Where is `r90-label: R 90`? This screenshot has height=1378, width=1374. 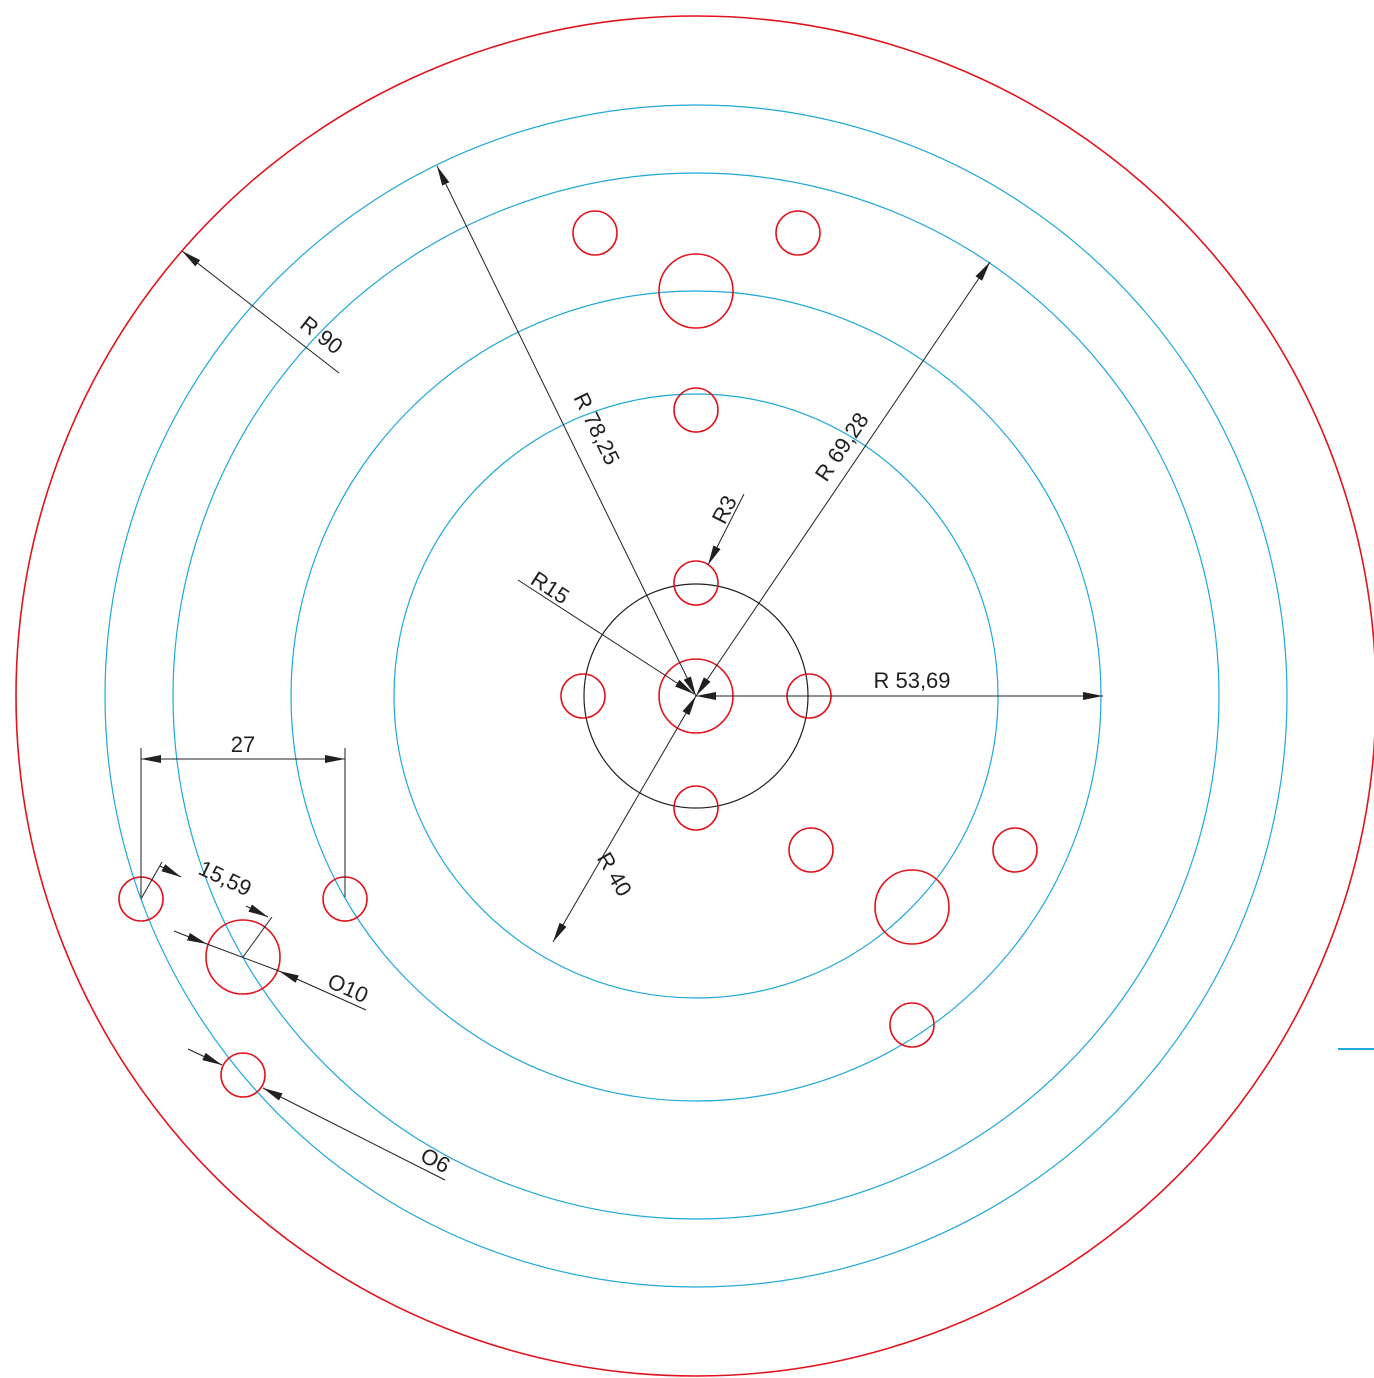 r90-label: R 90 is located at coordinates (322, 335).